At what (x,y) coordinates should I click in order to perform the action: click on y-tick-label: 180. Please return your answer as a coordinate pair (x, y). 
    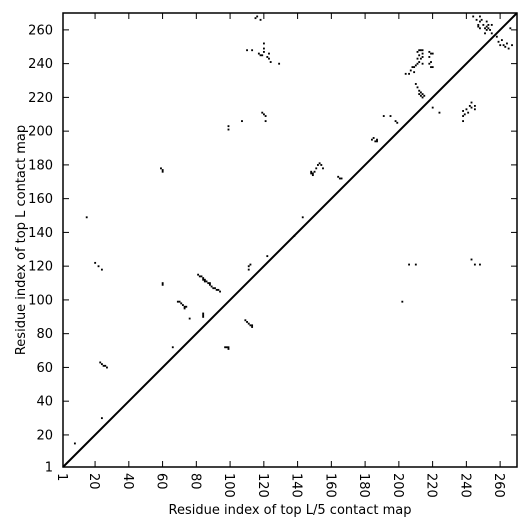
    Looking at the image, I should click on (40, 165).